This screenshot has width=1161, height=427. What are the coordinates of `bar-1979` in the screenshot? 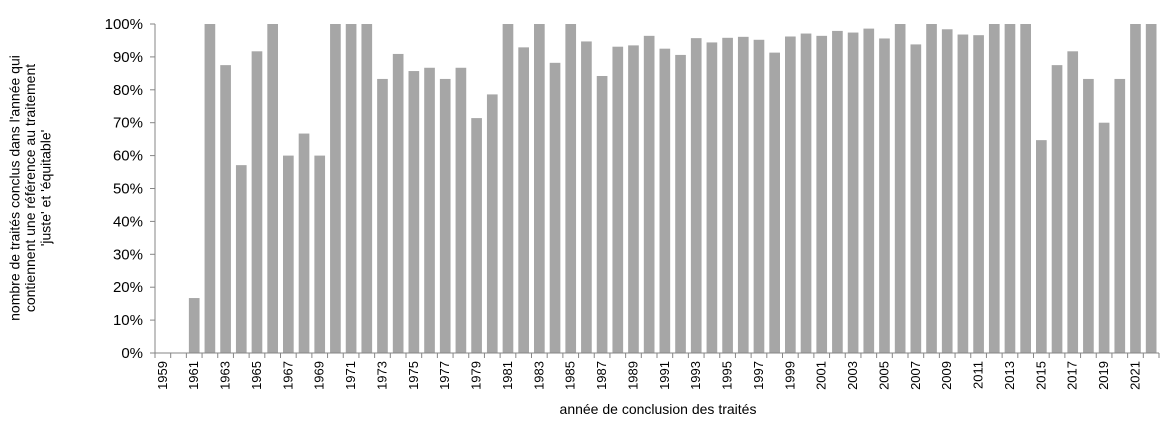 It's located at (476, 236).